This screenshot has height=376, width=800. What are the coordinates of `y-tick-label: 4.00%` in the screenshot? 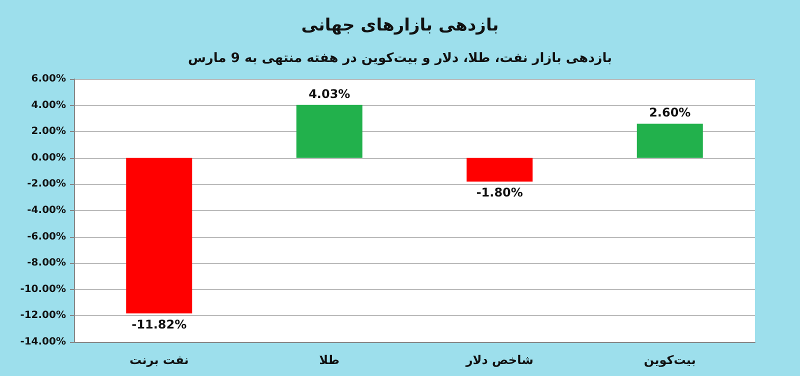 It's located at (48, 105).